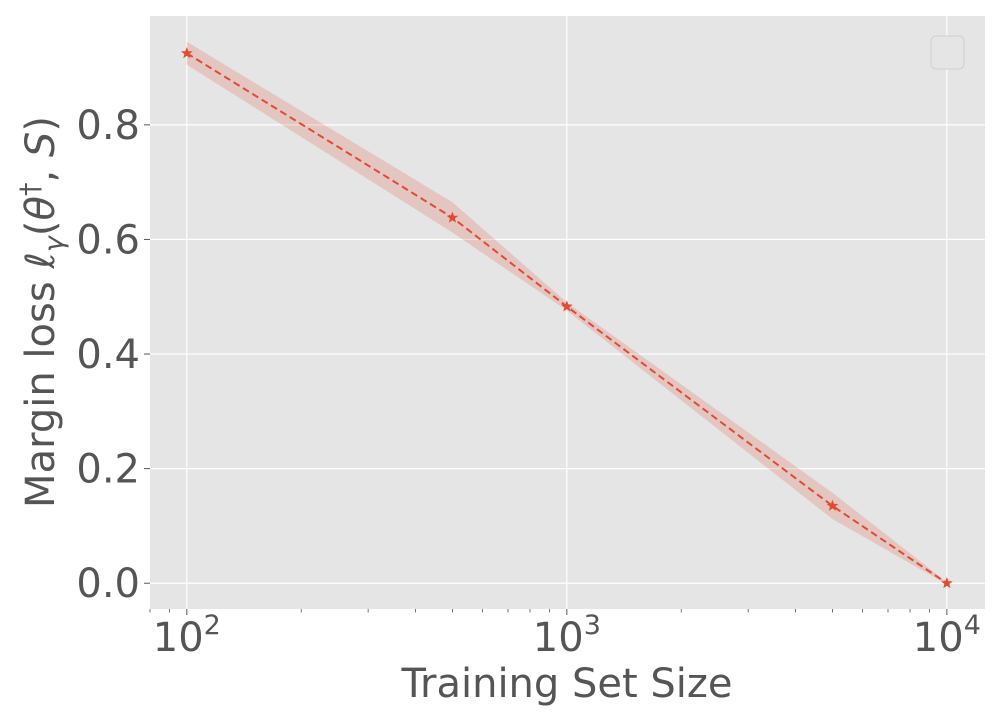 The width and height of the screenshot is (1000, 721). I want to click on y-tick-labels: 0.0 0.2 0.4 0.6 0.8, so click(108, 355).